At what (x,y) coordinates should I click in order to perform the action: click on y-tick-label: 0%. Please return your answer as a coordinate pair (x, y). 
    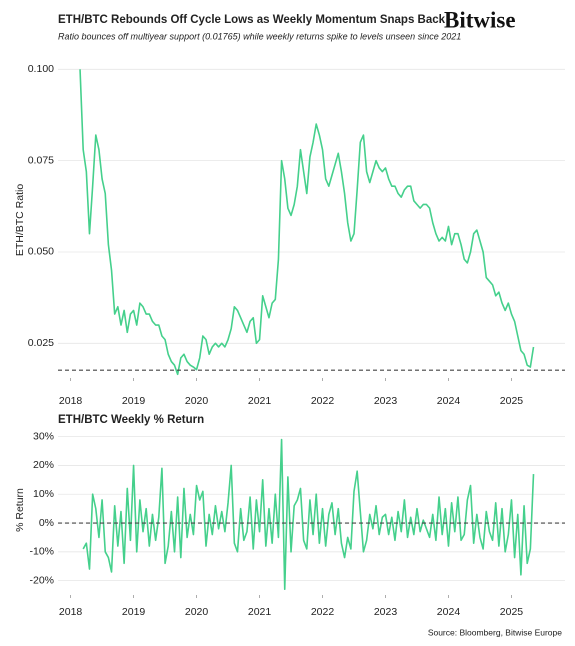
    Looking at the image, I should click on (46, 523).